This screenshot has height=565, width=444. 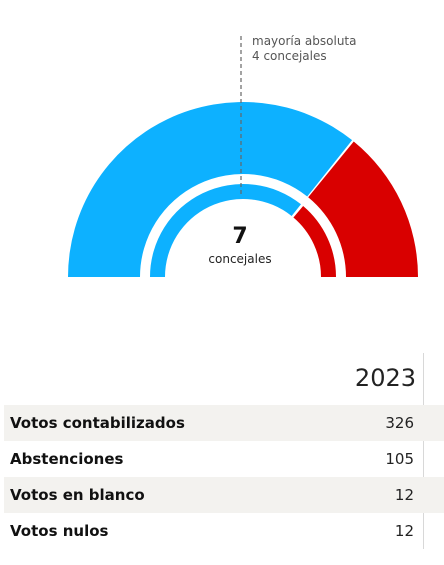 I want to click on table-row: Abstenciones 105, so click(x=224, y=459).